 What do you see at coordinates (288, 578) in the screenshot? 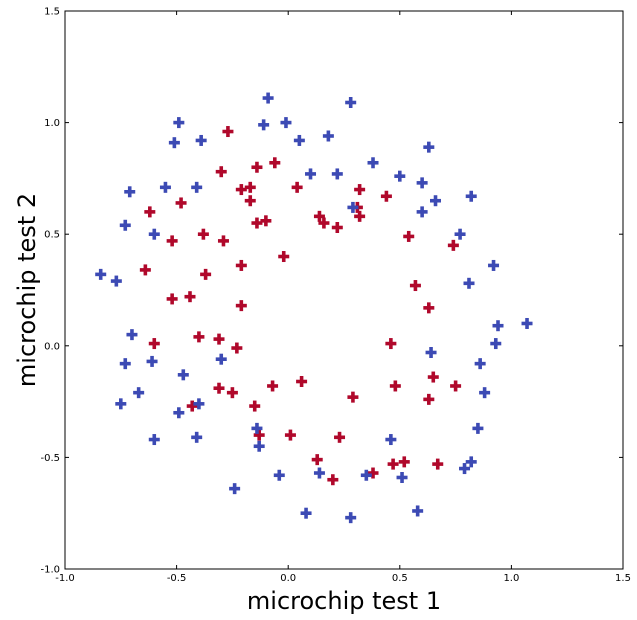
I see `x-tick-label: 0.0` at bounding box center [288, 578].